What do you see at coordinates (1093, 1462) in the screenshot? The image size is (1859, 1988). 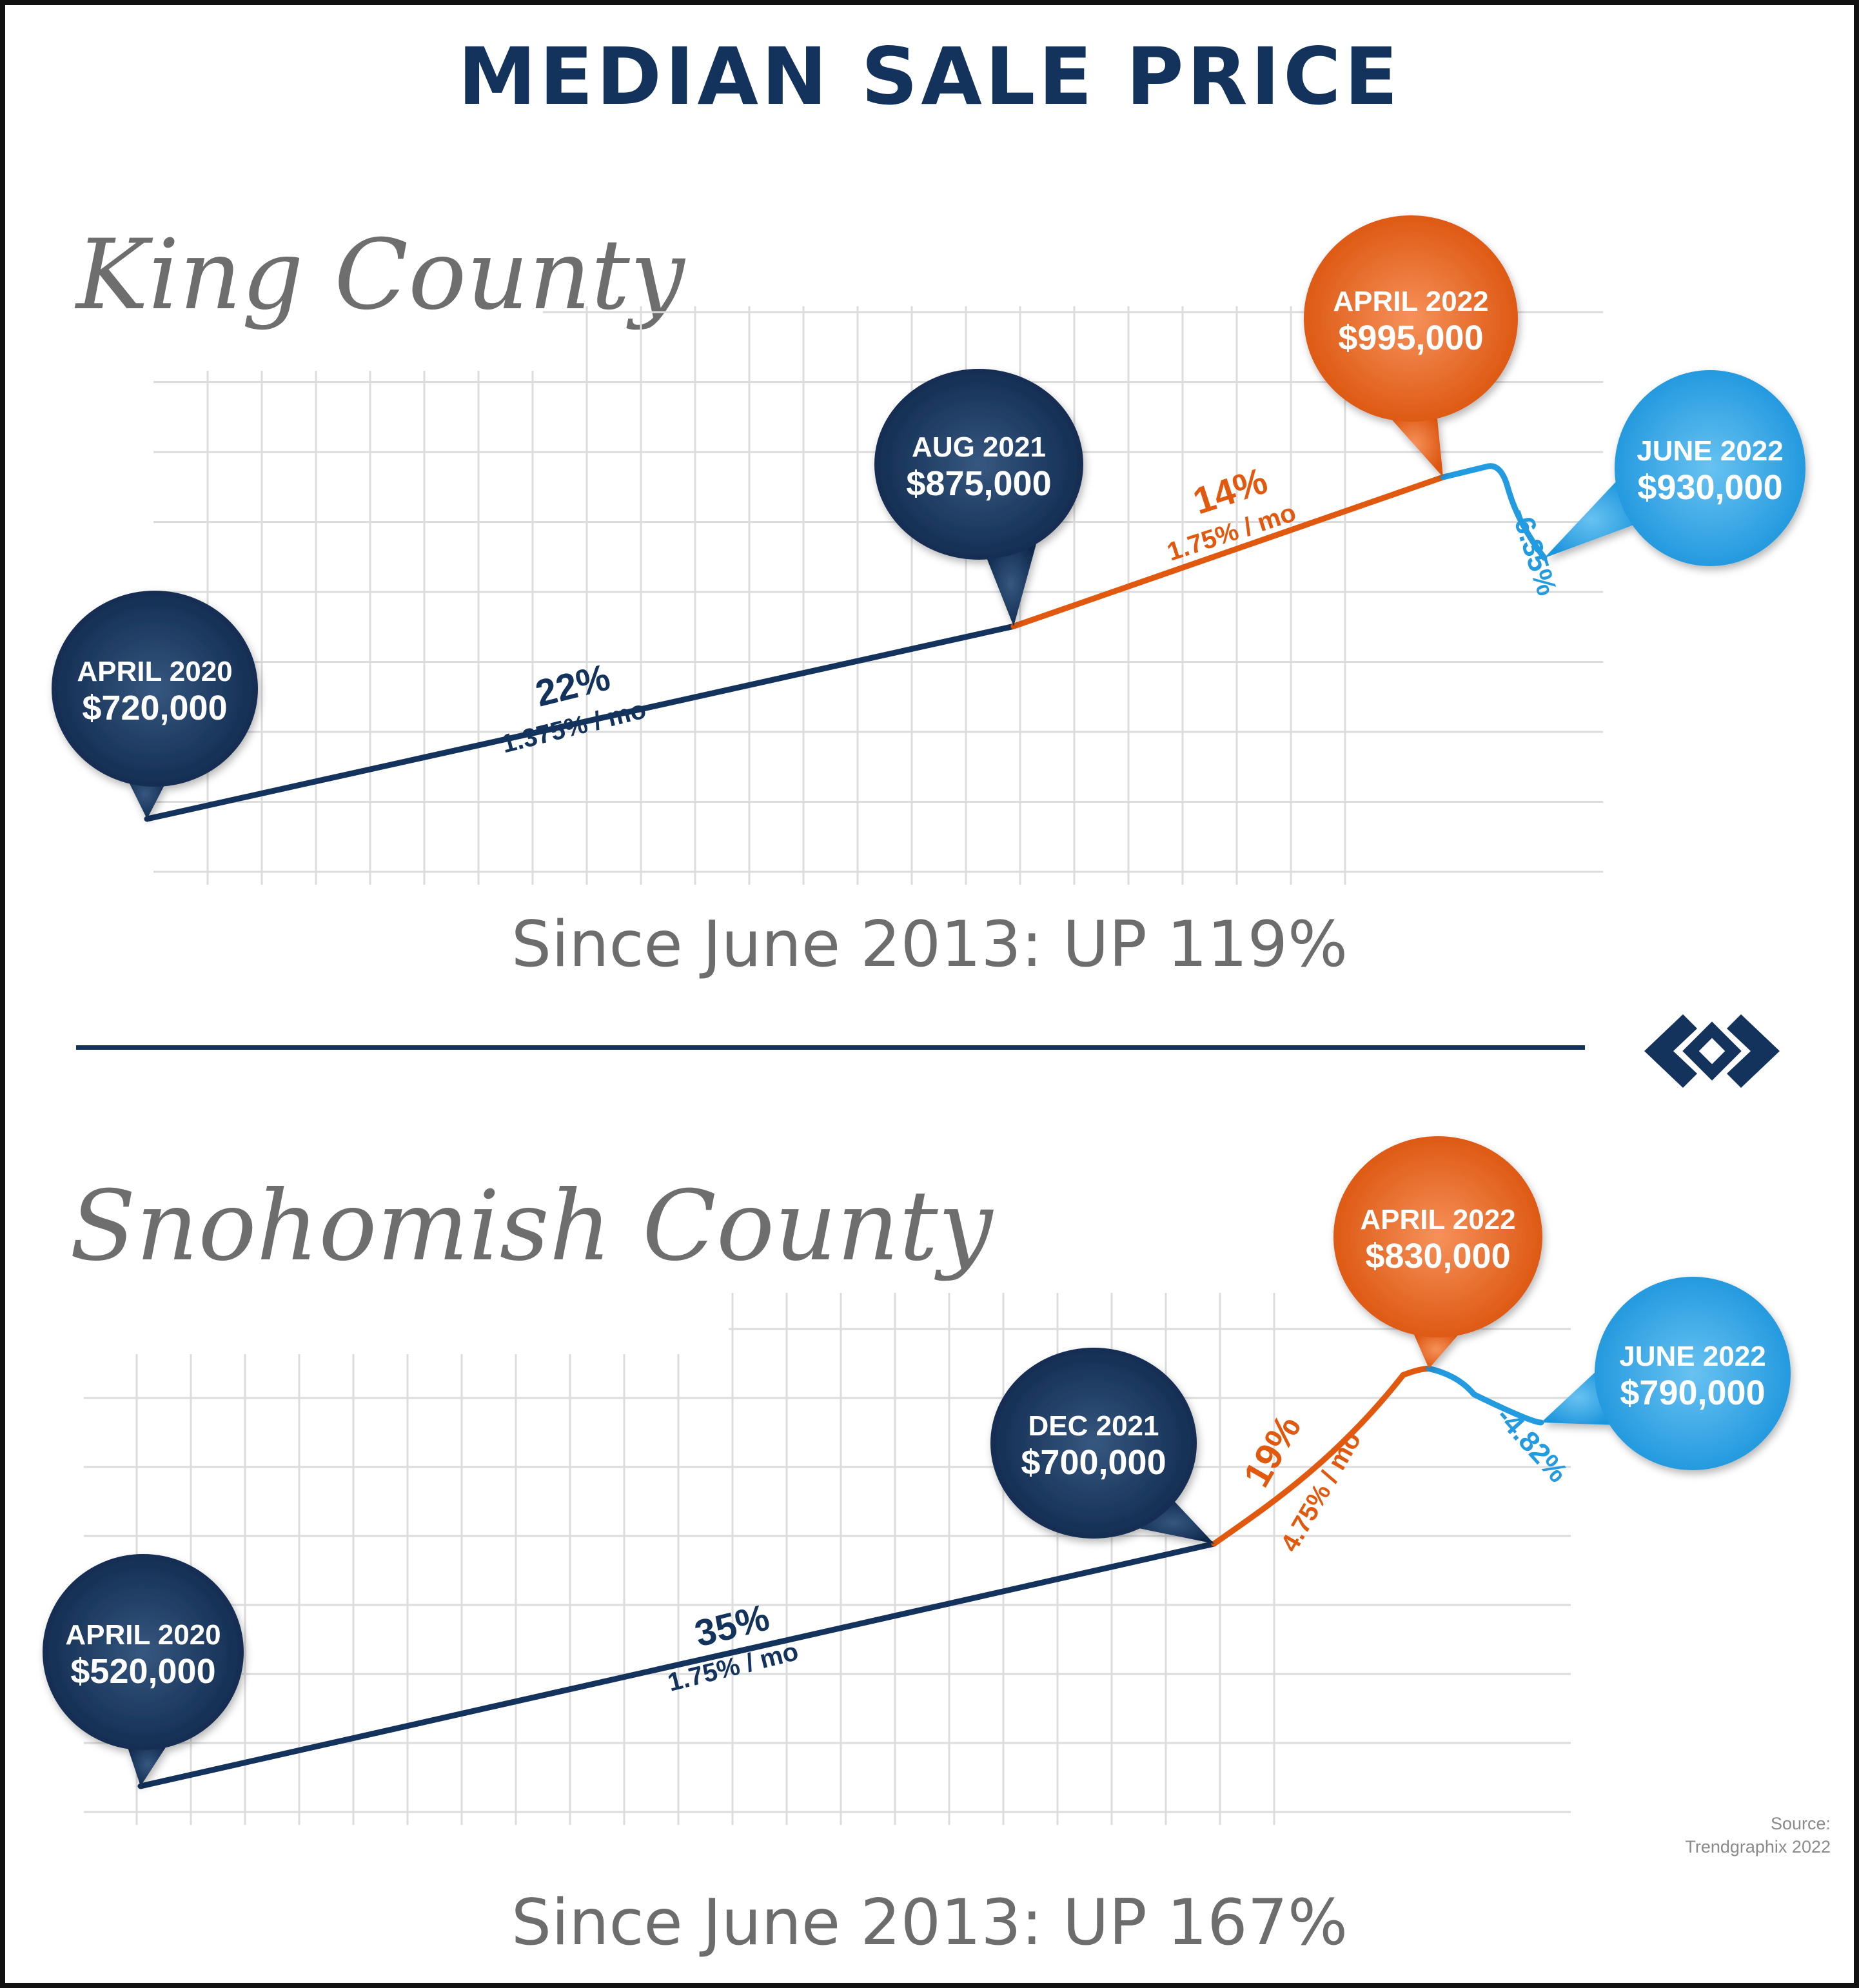 I see `sno-callout-2-value: $700,000` at bounding box center [1093, 1462].